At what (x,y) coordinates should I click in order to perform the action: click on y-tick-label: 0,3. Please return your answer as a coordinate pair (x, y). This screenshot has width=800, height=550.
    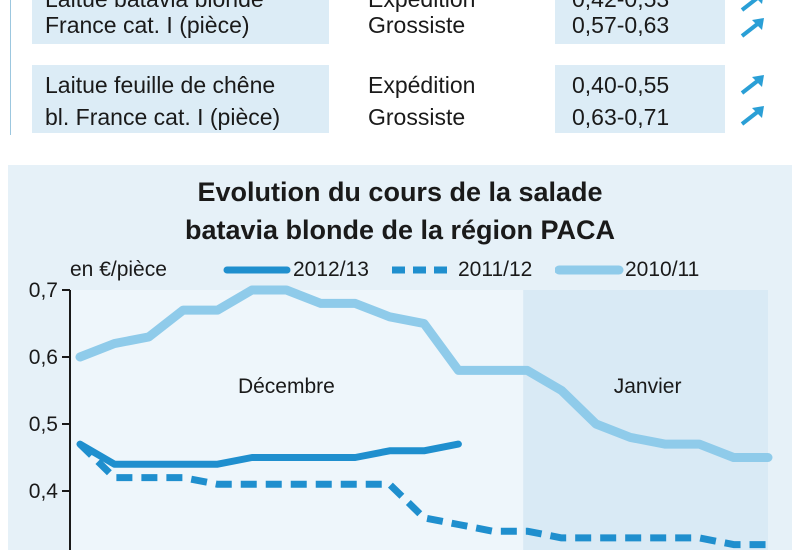
    Looking at the image, I should click on (43, 548).